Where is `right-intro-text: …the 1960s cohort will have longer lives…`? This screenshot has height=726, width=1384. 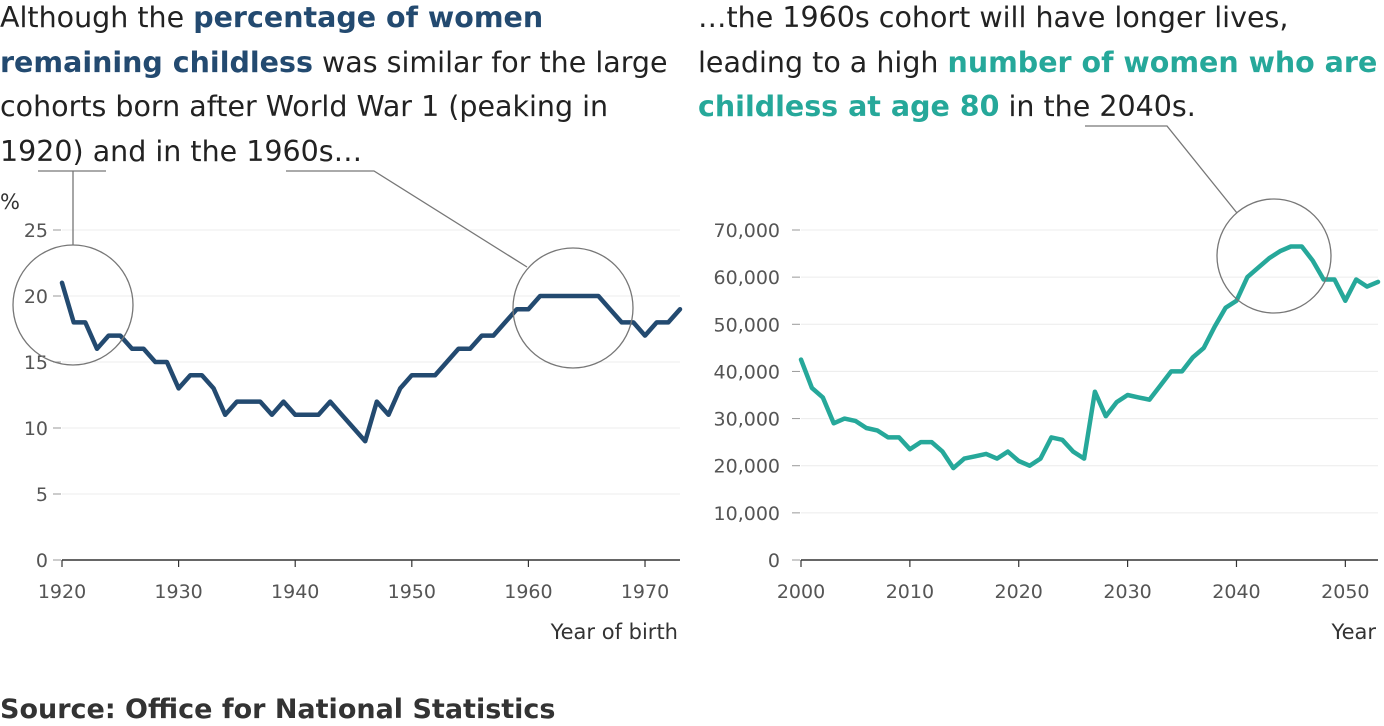 right-intro-text: …the 1960s cohort will have longer lives… is located at coordinates (1041, 65).